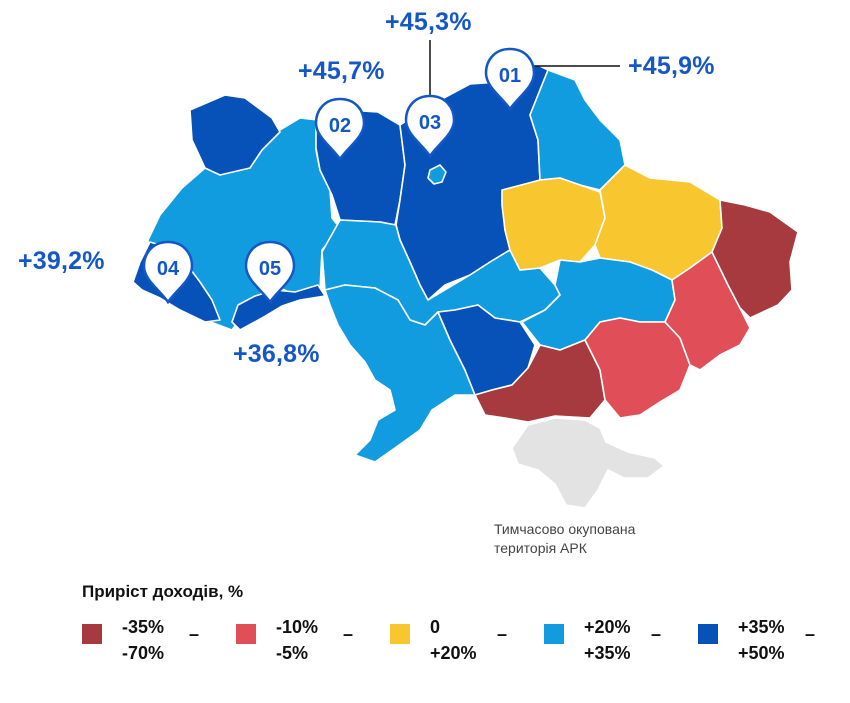 Image resolution: width=850 pixels, height=703 pixels. What do you see at coordinates (761, 653) in the screenshot?
I see `legend-bottom: +50%` at bounding box center [761, 653].